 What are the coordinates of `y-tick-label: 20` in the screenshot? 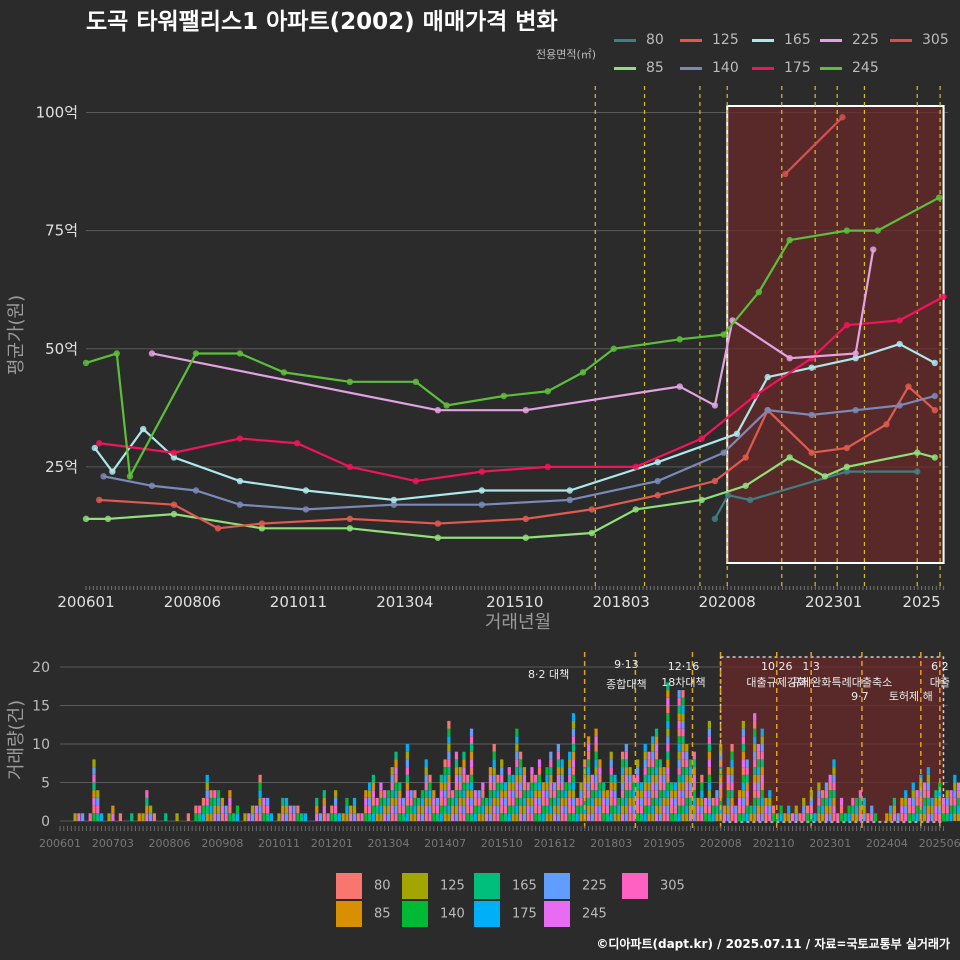 It's located at (41, 668).